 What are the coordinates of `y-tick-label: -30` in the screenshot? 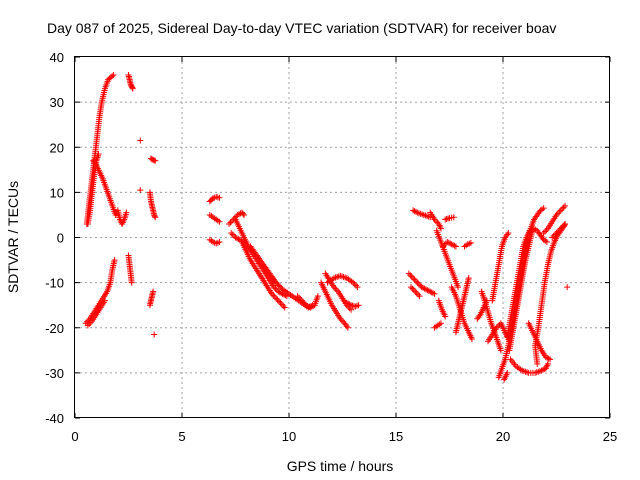 It's located at (54, 373).